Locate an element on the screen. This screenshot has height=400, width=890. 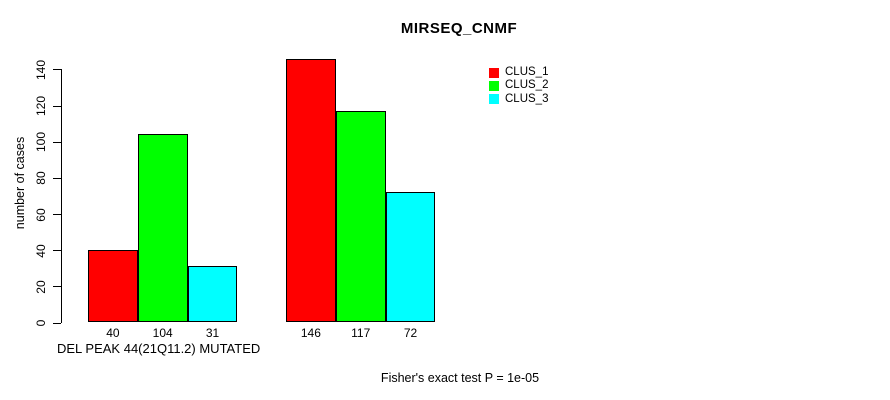
bar-clus_1-group2 is located at coordinates (311, 190).